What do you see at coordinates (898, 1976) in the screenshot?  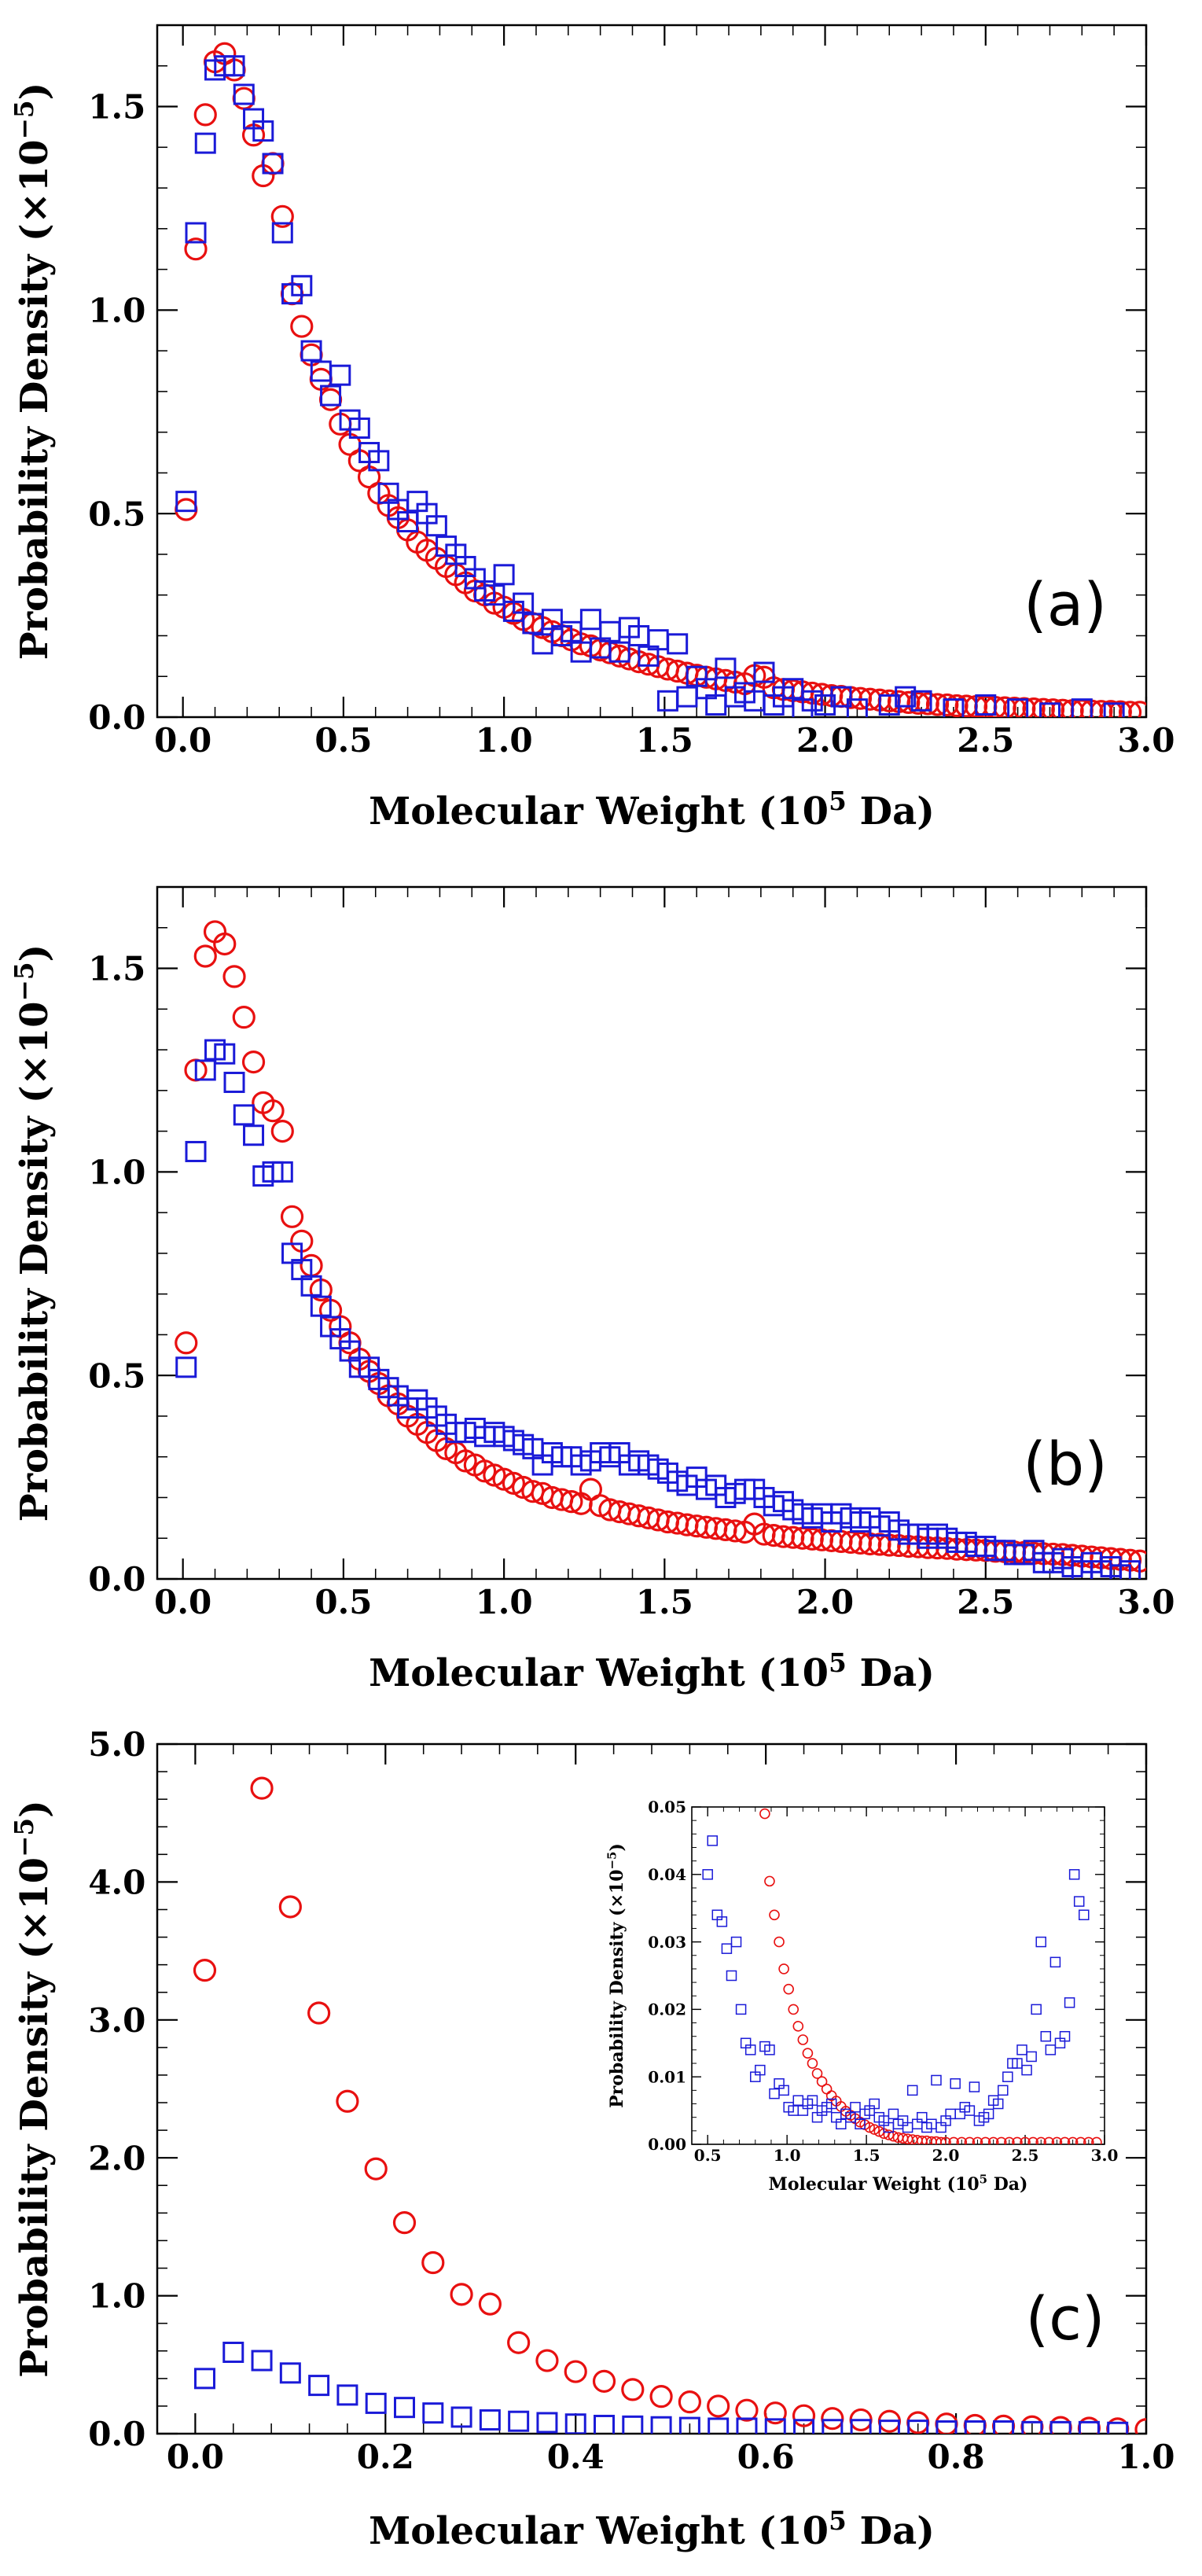 I see `inset-frame` at bounding box center [898, 1976].